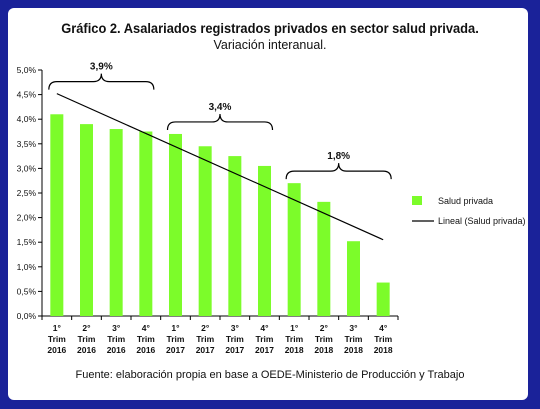 Image resolution: width=540 pixels, height=409 pixels. I want to click on annotation-label: 3,9%, so click(101, 67).